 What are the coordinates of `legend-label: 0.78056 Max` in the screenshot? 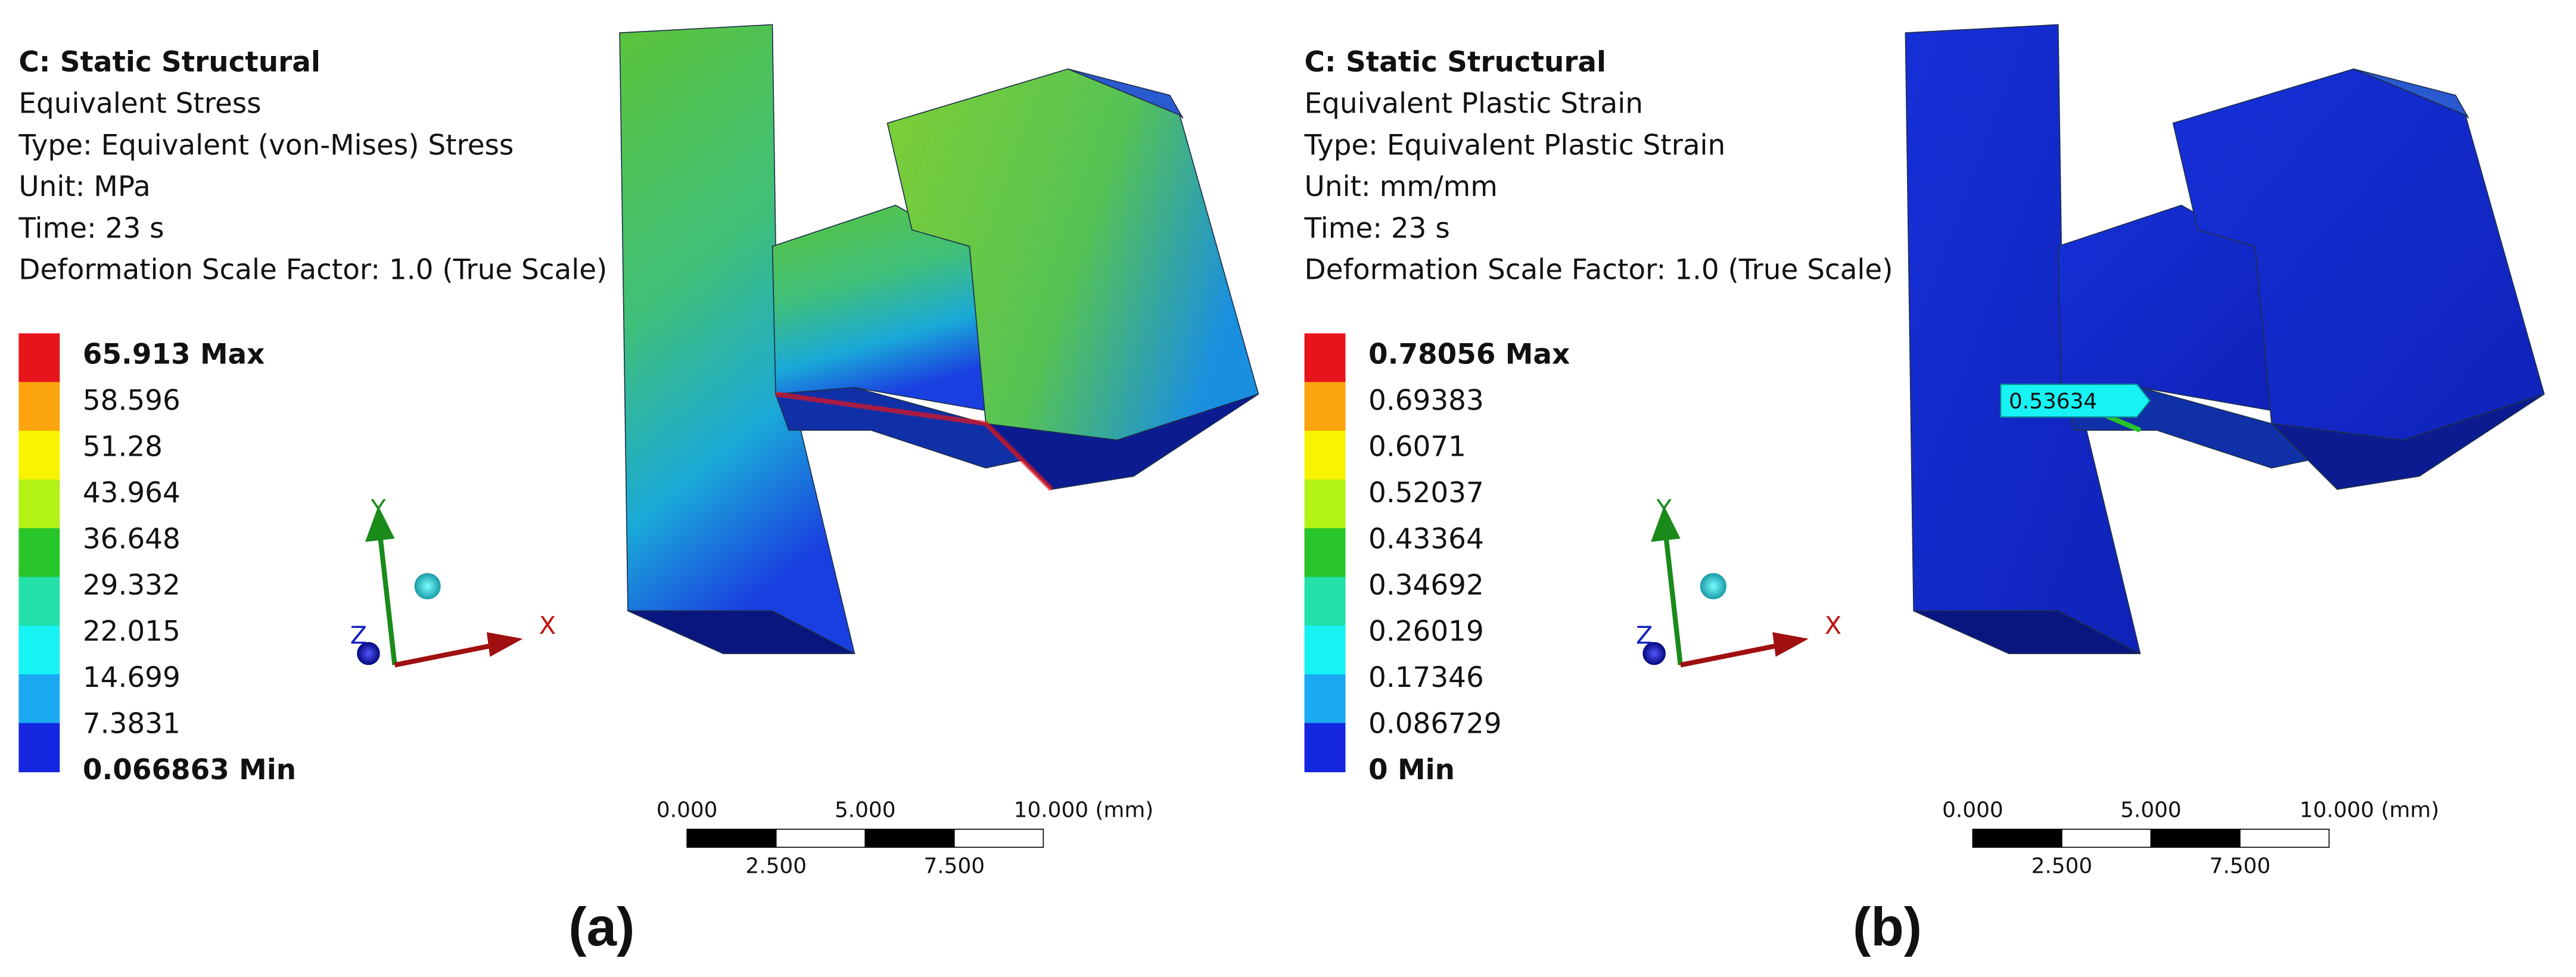 It's located at (1469, 355).